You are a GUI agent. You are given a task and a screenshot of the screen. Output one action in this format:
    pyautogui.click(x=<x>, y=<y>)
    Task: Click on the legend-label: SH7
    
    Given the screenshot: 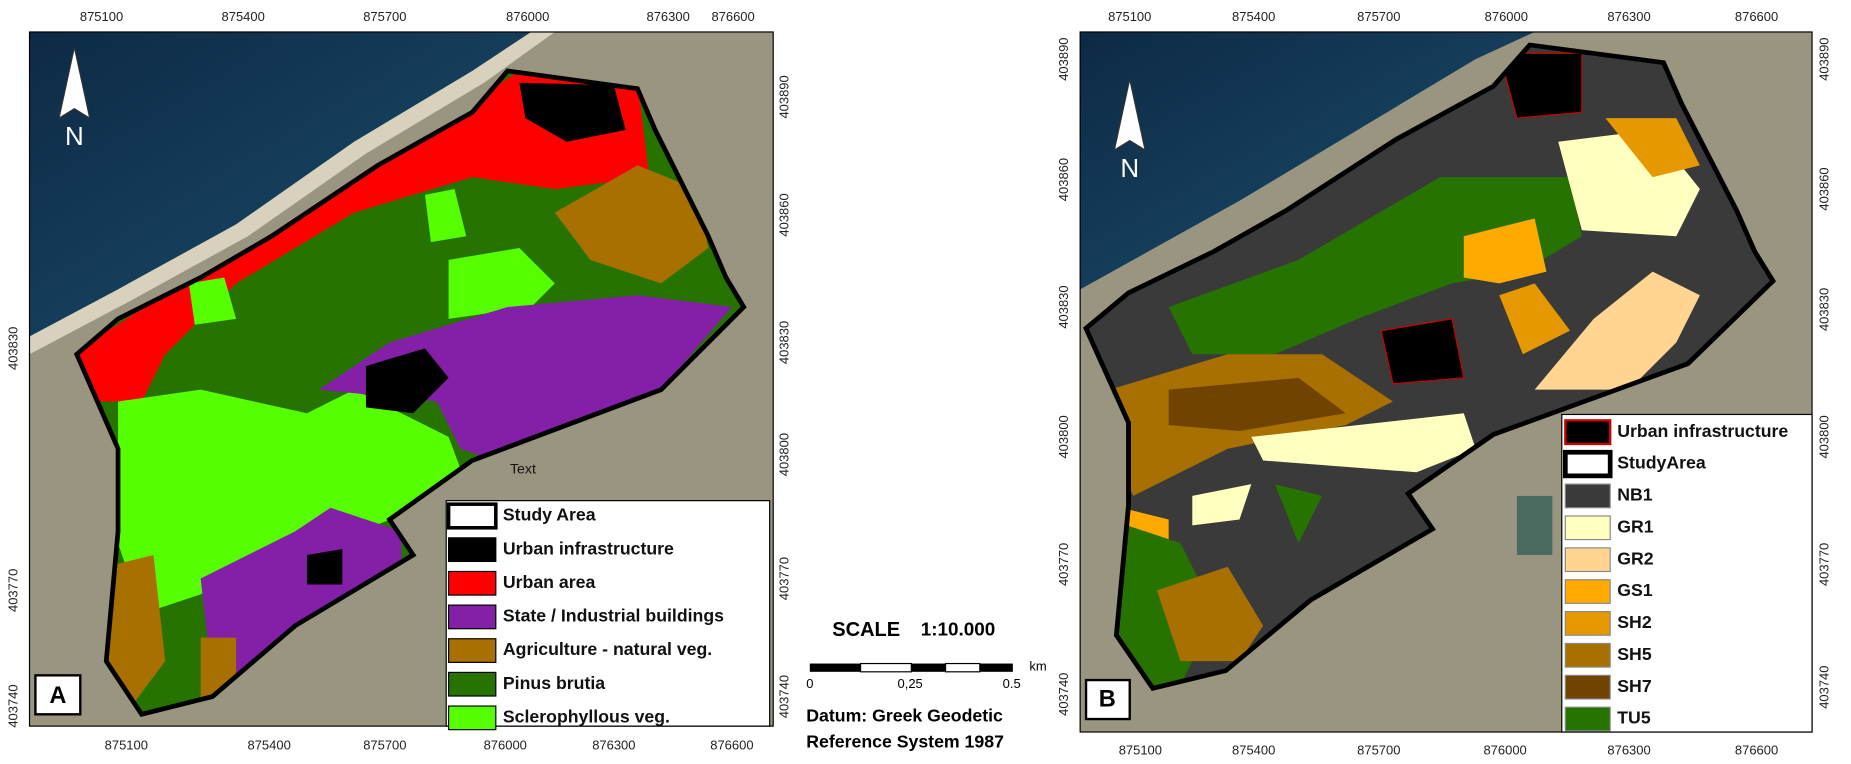 What is the action you would take?
    pyautogui.click(x=1634, y=686)
    